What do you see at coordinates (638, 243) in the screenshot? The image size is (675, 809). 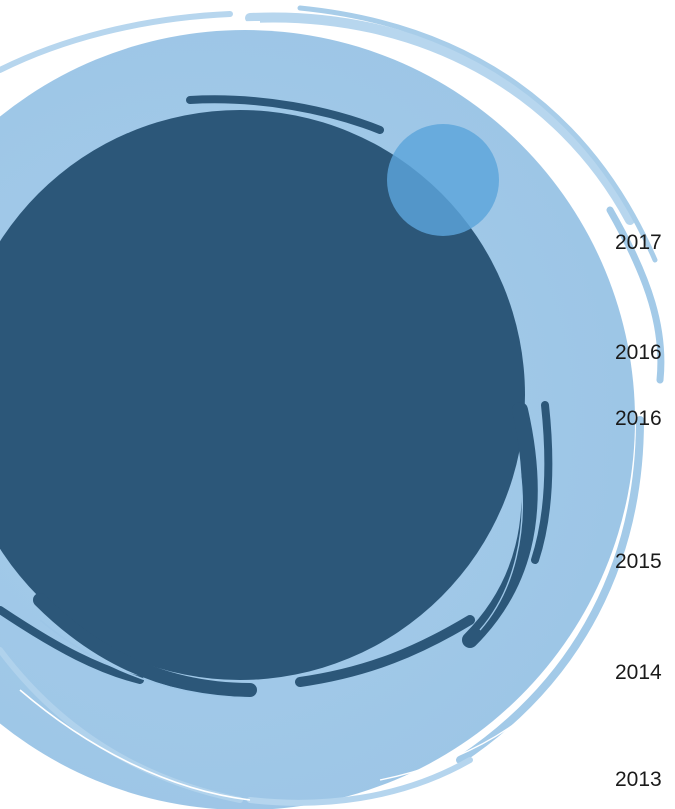 I see `year-label: 2017` at bounding box center [638, 243].